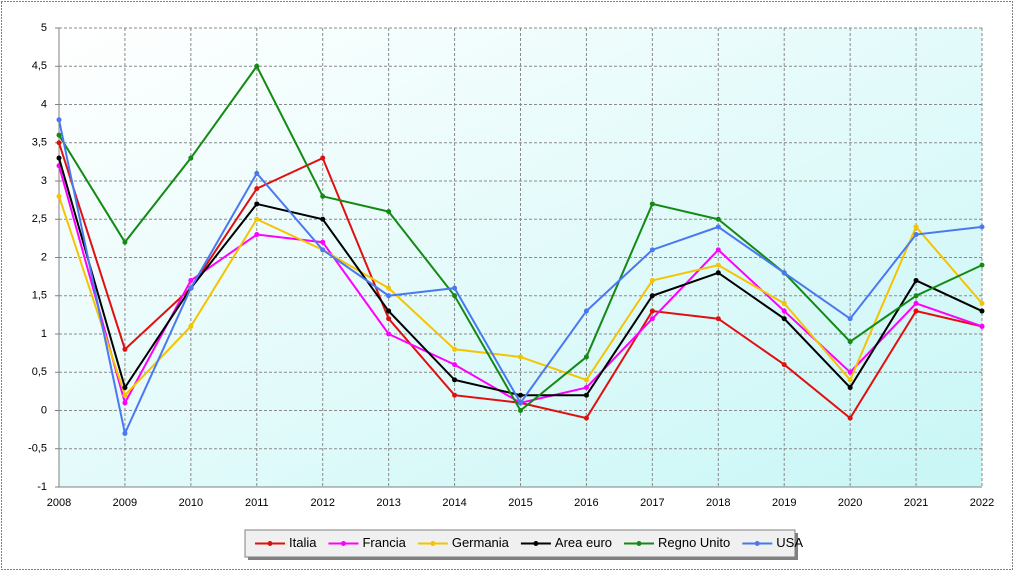 The height and width of the screenshot is (572, 1015). What do you see at coordinates (125, 503) in the screenshot?
I see `x-tick-label: 2009` at bounding box center [125, 503].